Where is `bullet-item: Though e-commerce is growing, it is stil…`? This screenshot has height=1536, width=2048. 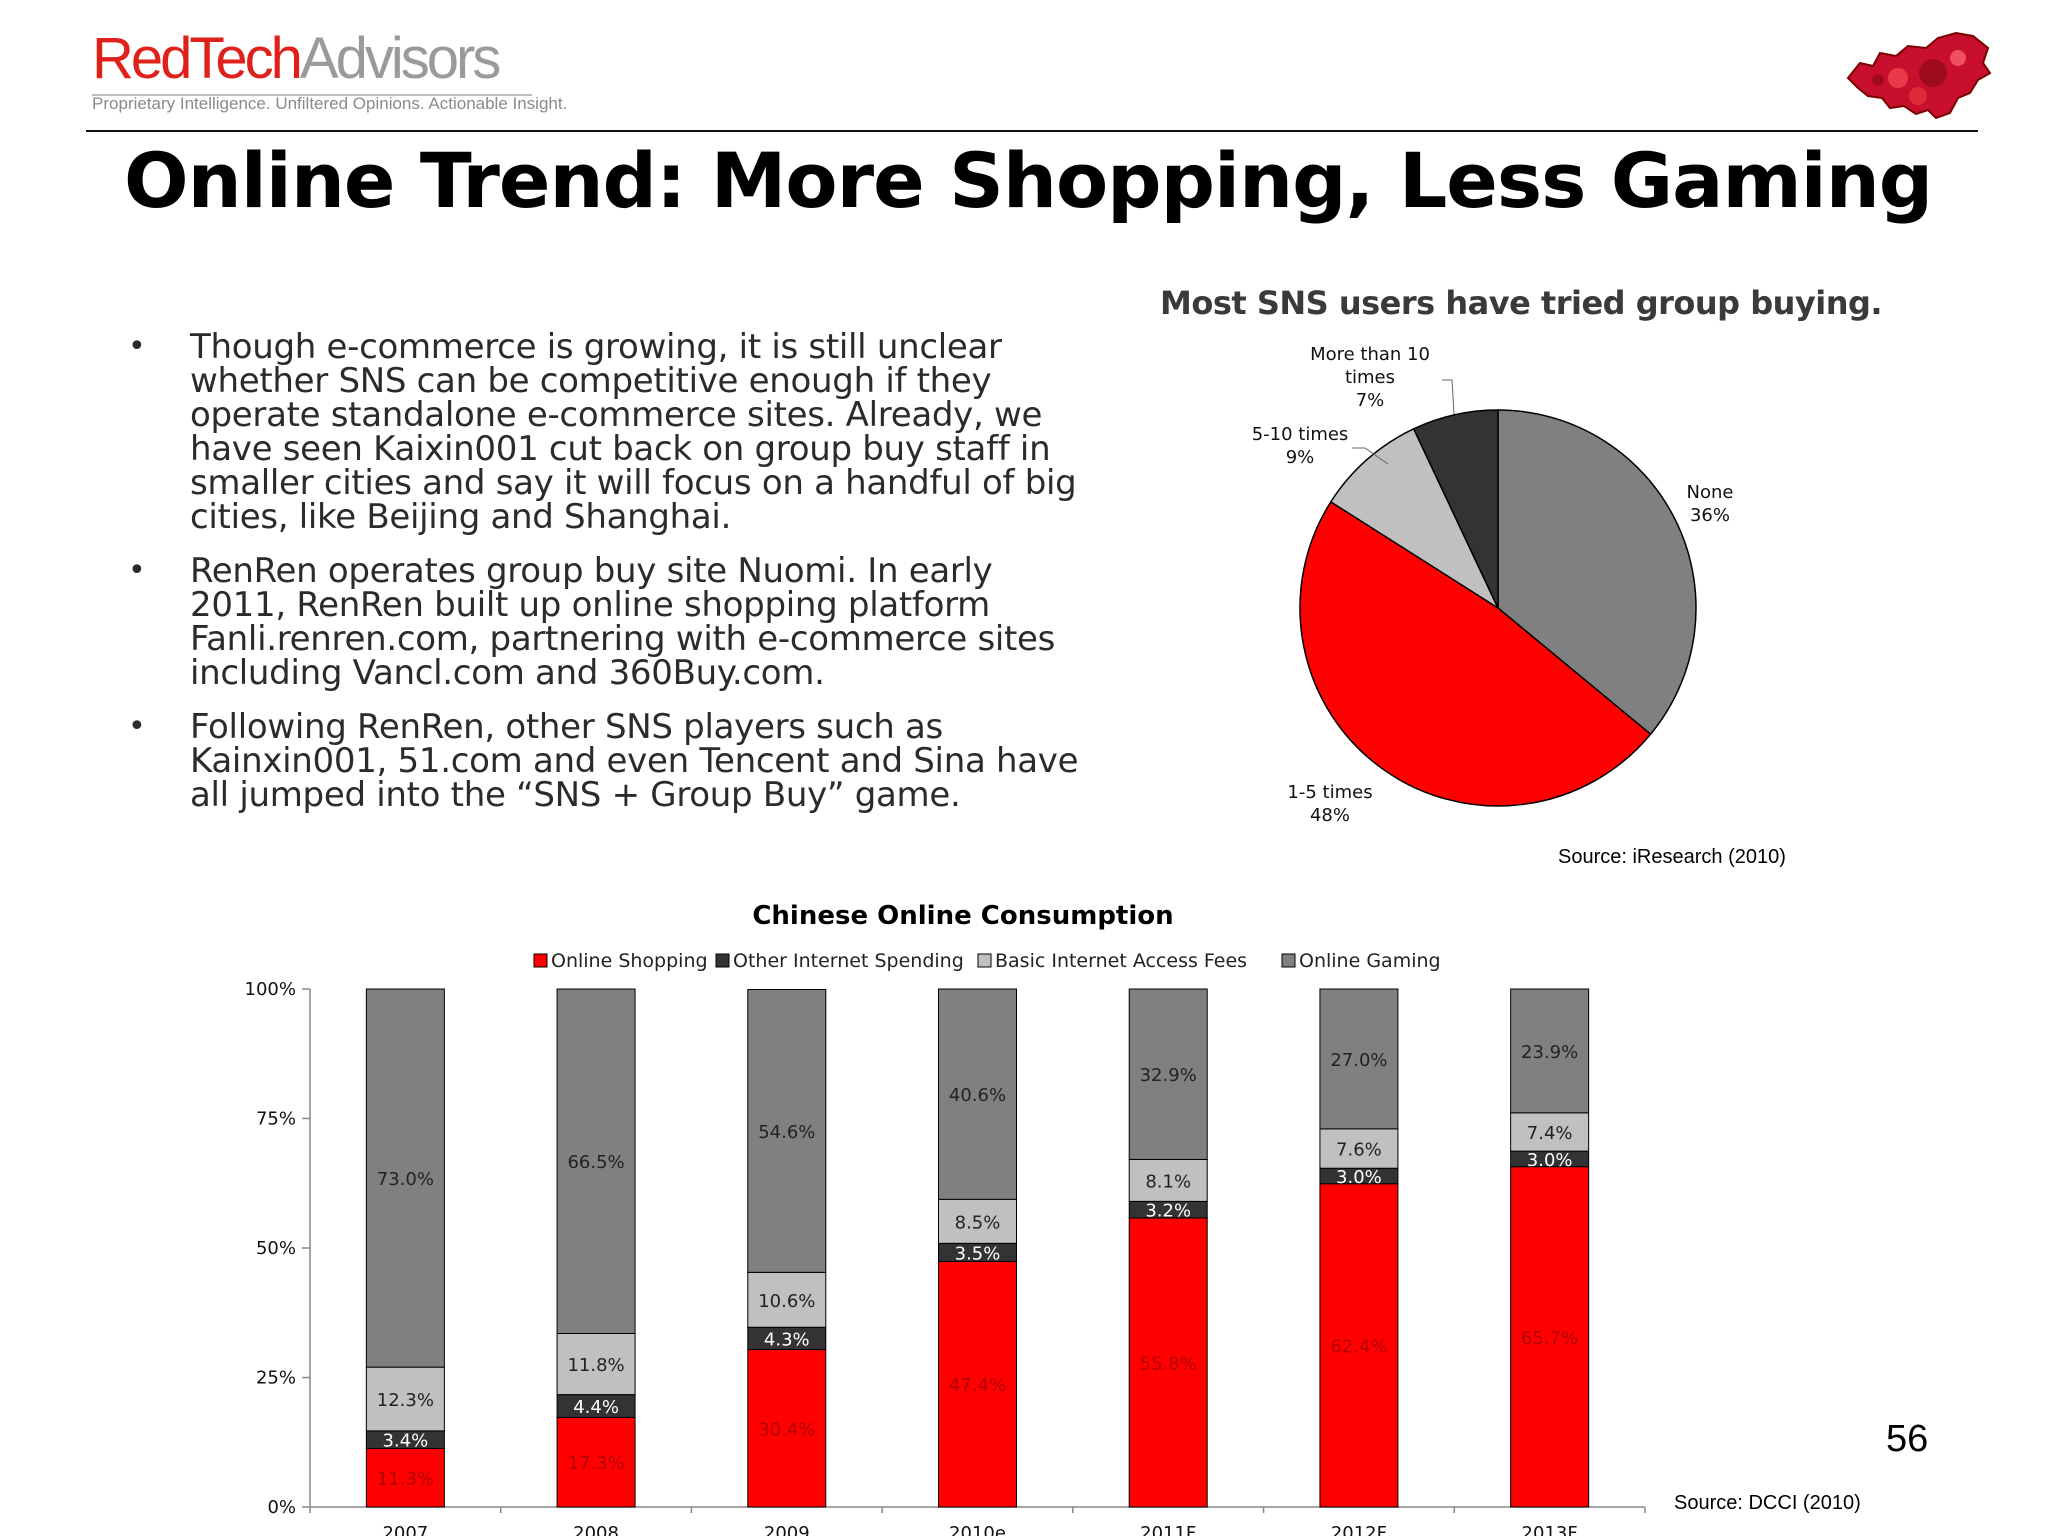
bullet-item: Though e-commerce is growing, it is stil… is located at coordinates (604, 432).